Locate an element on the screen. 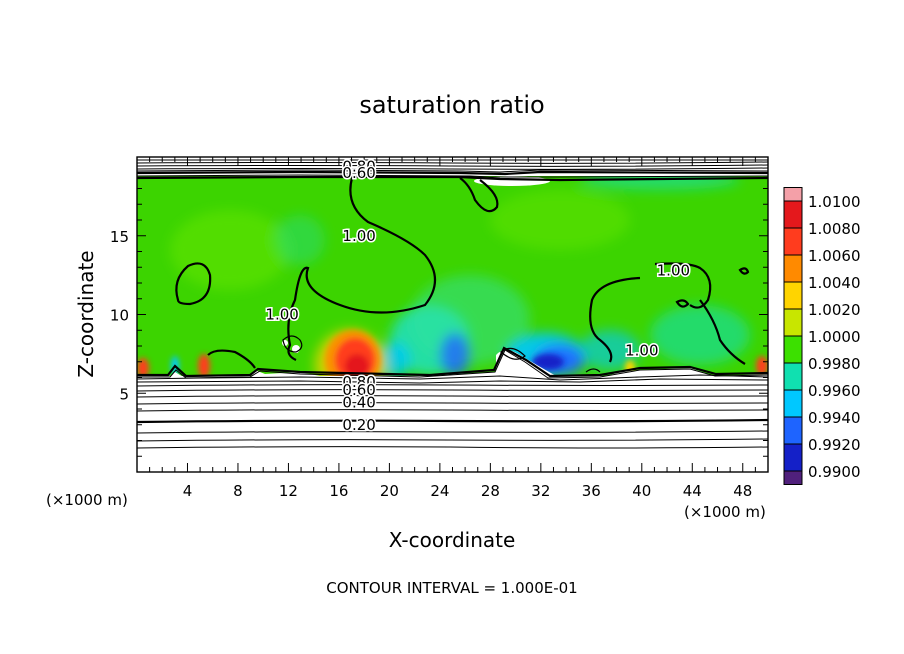 This screenshot has width=904, height=654. colorbar-level-label: 1.0100 is located at coordinates (834, 202).